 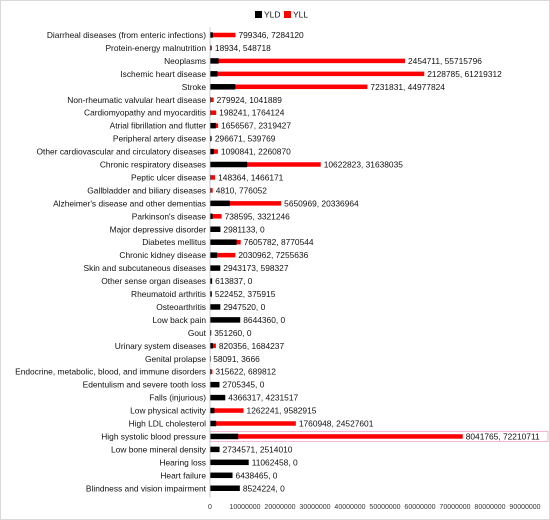 What do you see at coordinates (314, 507) in the screenshot?
I see `x-tick-label: 30000000` at bounding box center [314, 507].